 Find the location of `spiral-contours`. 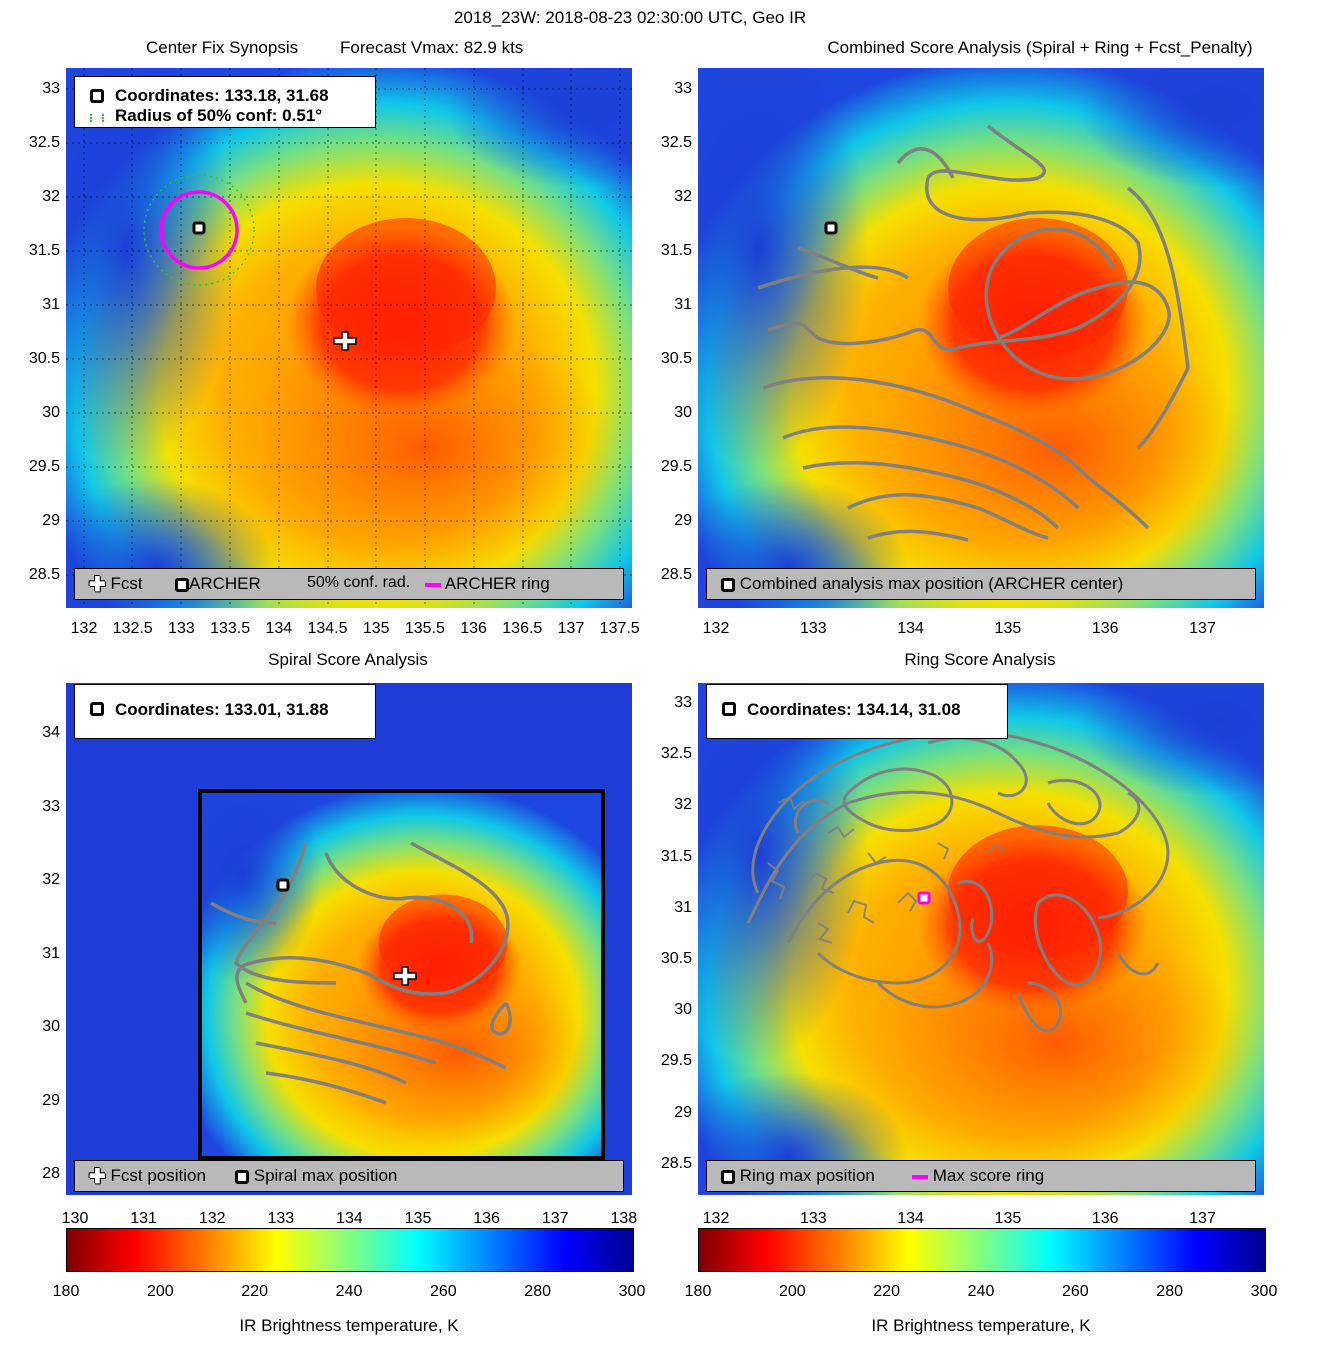

spiral-contours is located at coordinates (361, 973).